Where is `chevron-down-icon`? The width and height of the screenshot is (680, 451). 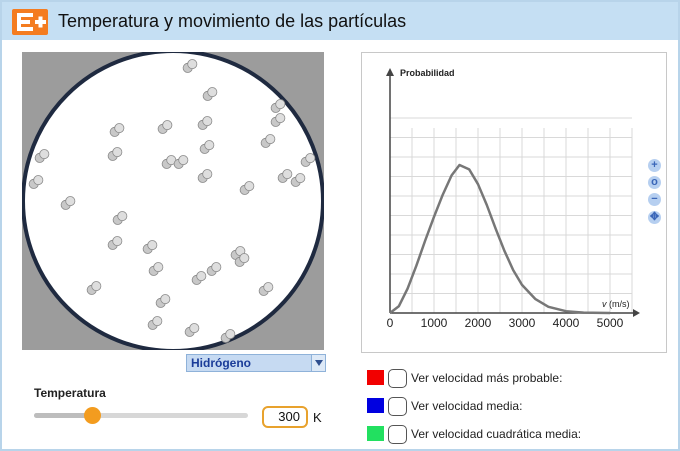
chevron-down-icon is located at coordinates (318, 363).